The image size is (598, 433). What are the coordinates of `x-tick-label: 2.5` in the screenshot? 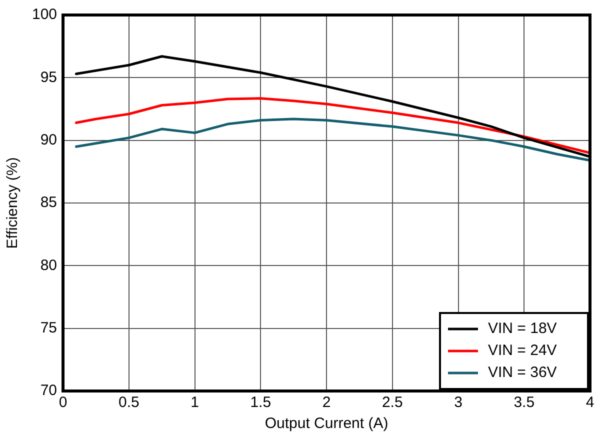 It's located at (392, 403).